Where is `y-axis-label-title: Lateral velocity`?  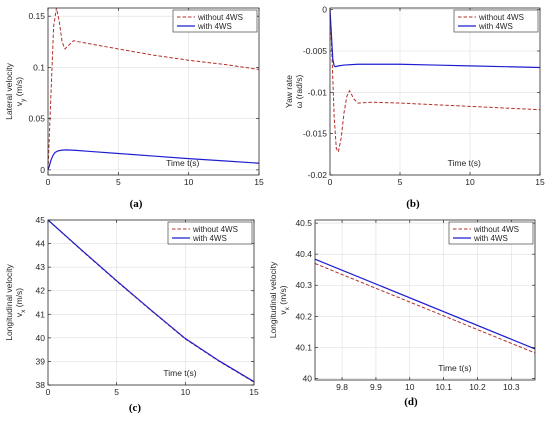
y-axis-label-title: Lateral velocity is located at coordinates (9, 90).